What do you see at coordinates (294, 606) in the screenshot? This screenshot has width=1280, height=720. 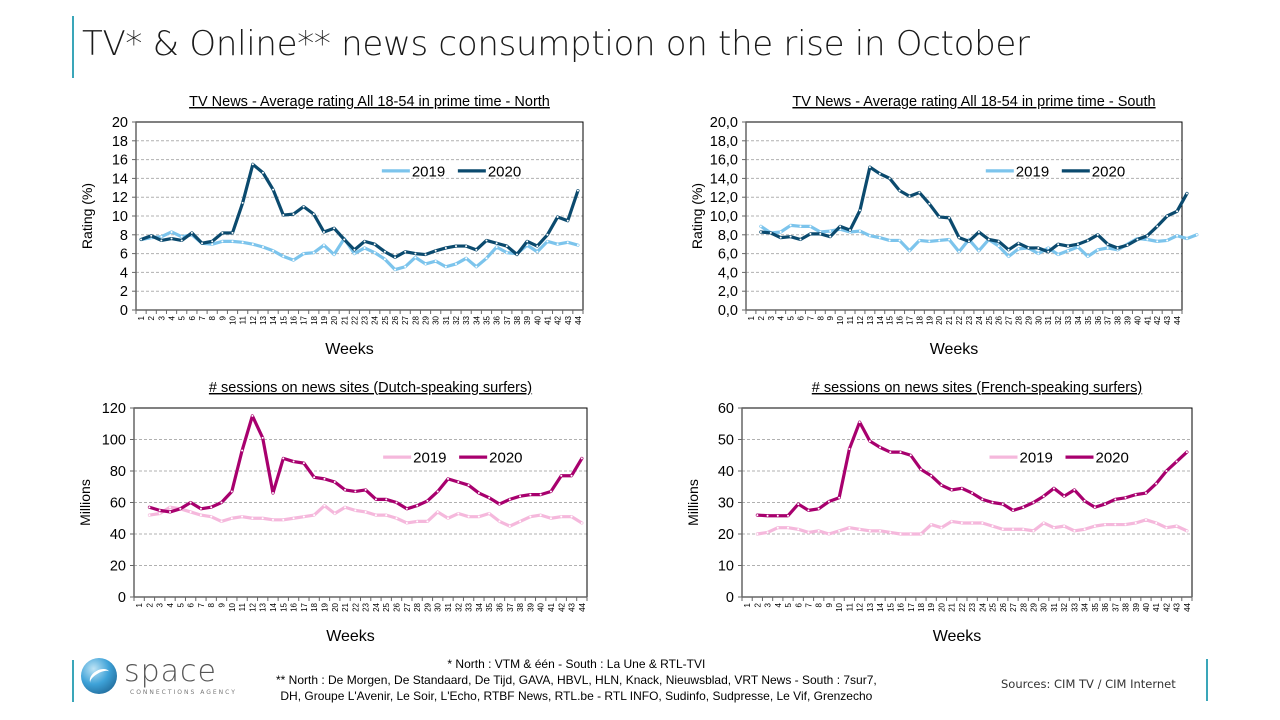 I see `x-tick-label: 16` at bounding box center [294, 606].